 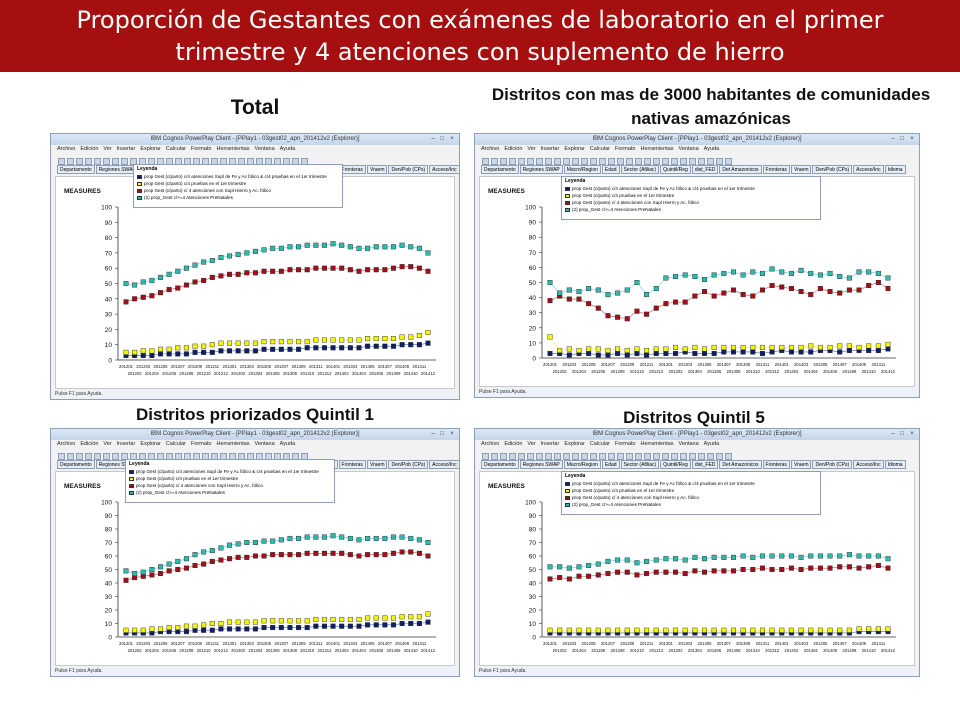 I want to click on dimension-tab: dist_FED, so click(x=705, y=169).